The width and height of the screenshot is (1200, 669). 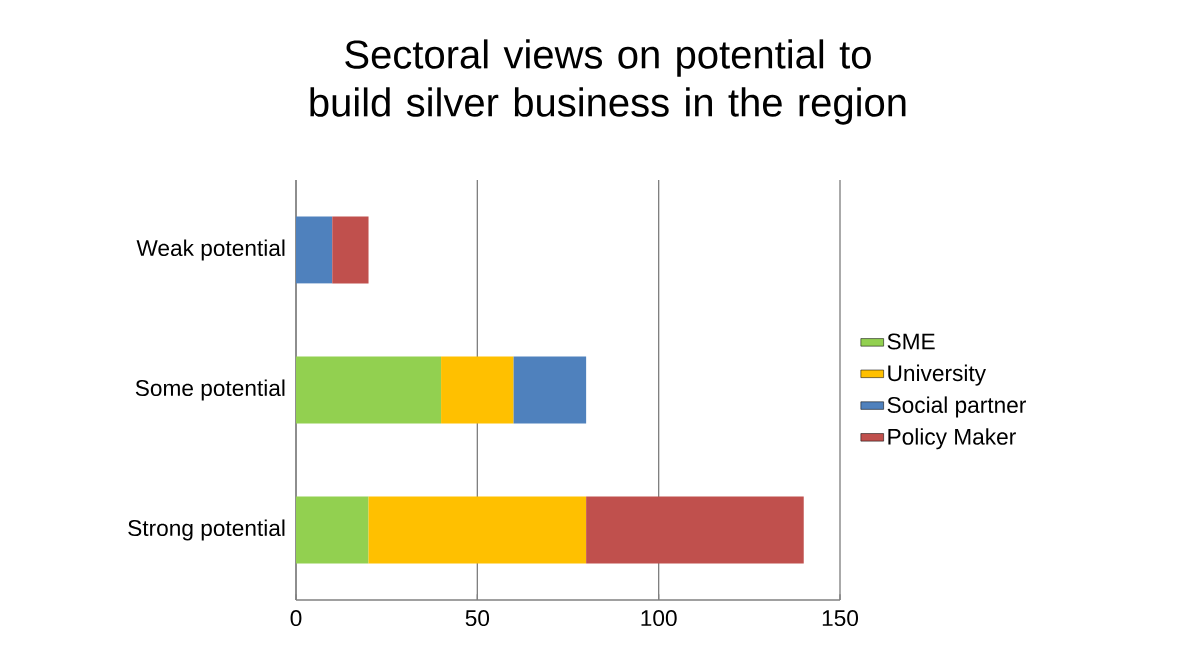 What do you see at coordinates (937, 375) in the screenshot?
I see `legend-label: University` at bounding box center [937, 375].